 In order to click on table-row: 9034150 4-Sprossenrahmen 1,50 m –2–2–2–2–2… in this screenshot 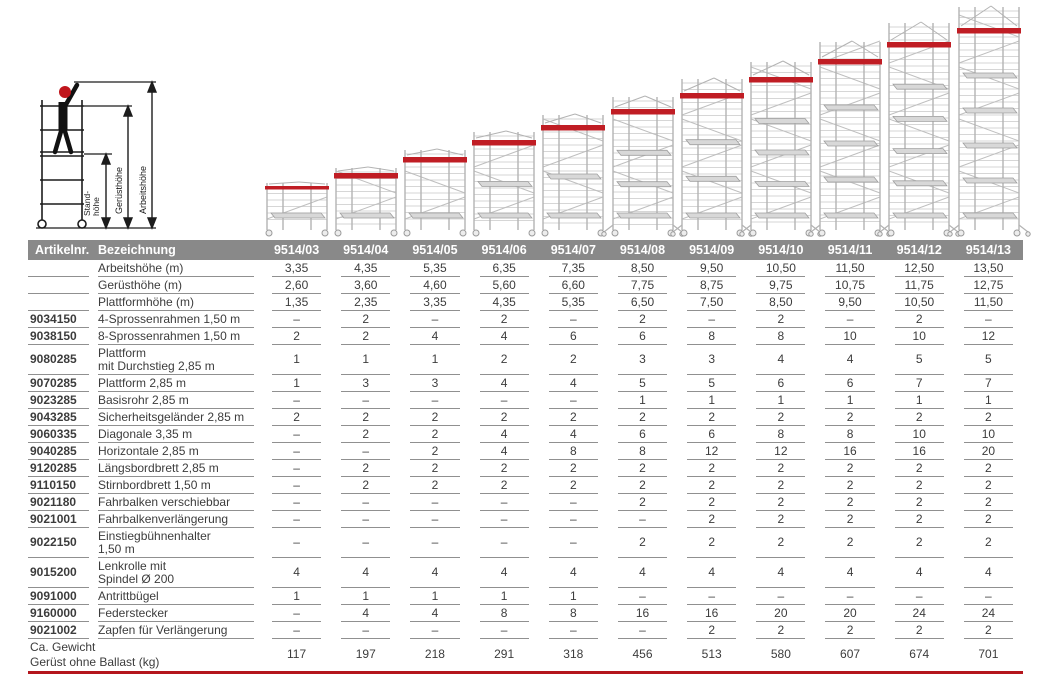, I will do `click(525, 319)`.